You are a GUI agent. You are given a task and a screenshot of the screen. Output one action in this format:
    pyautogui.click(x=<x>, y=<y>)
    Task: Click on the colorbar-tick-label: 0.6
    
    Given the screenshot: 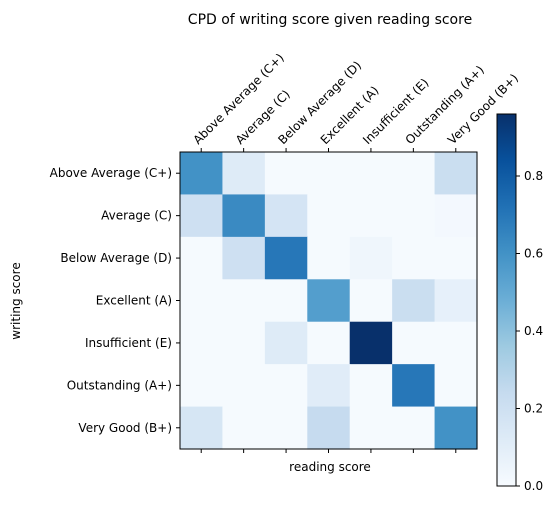 What is the action you would take?
    pyautogui.click(x=533, y=254)
    